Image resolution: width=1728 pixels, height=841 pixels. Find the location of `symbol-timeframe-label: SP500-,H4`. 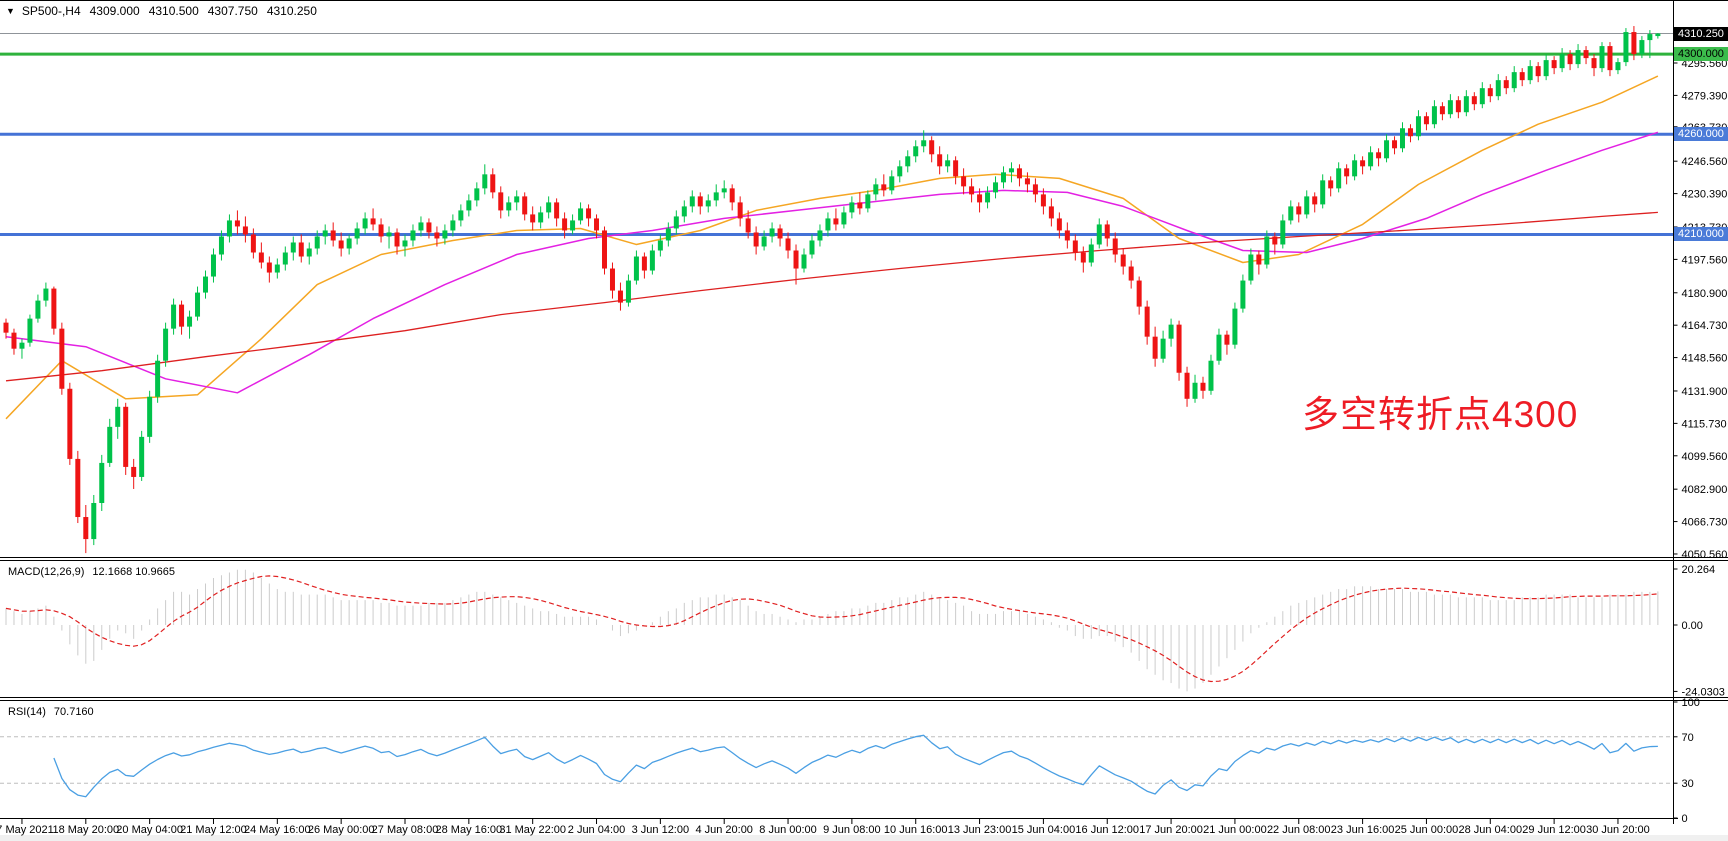

symbol-timeframe-label: SP500-,H4 is located at coordinates (51, 11).